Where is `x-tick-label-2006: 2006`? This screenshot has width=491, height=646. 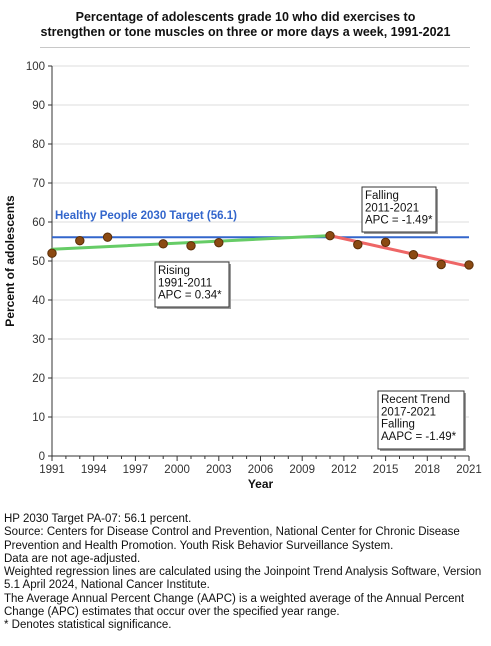 x-tick-label-2006: 2006 is located at coordinates (261, 470).